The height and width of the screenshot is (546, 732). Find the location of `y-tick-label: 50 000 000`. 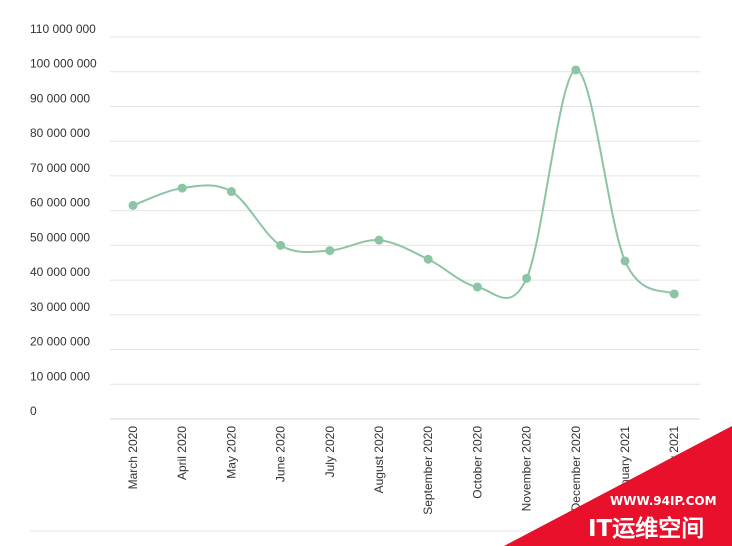

y-tick-label: 50 000 000 is located at coordinates (60, 237).